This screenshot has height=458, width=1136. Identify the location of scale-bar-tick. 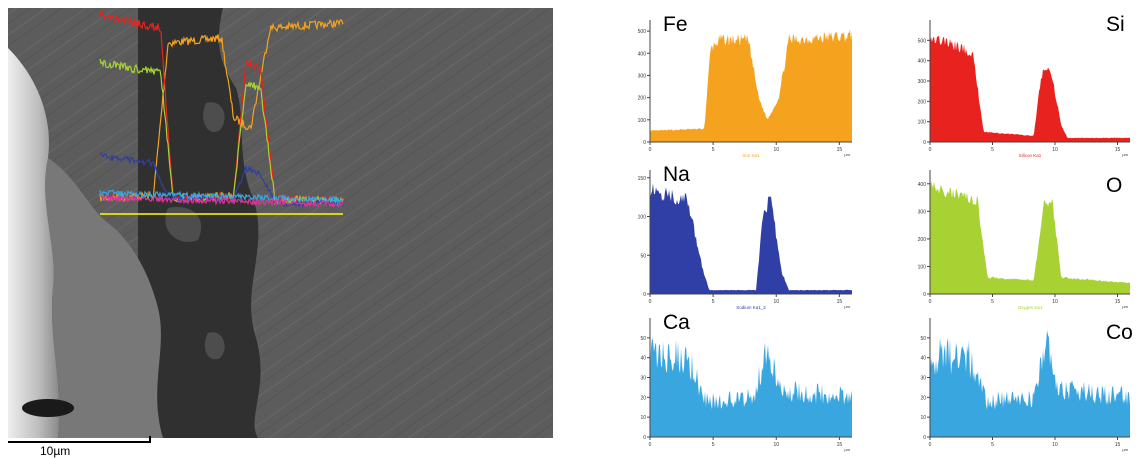
(150, 439).